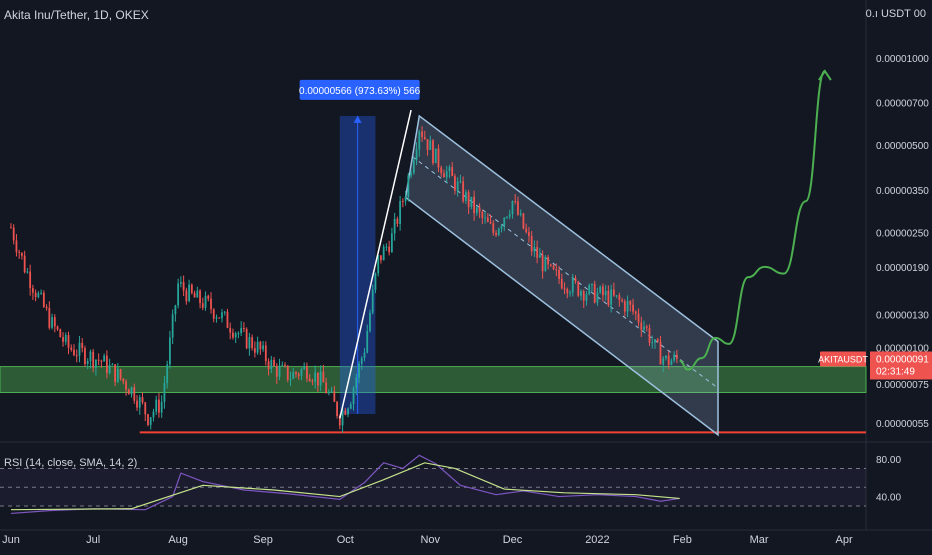 The height and width of the screenshot is (555, 932). Describe the element at coordinates (76, 15) in the screenshot. I see `symbol-header: Akita Inu/Tether, 1D, OKEX` at that location.